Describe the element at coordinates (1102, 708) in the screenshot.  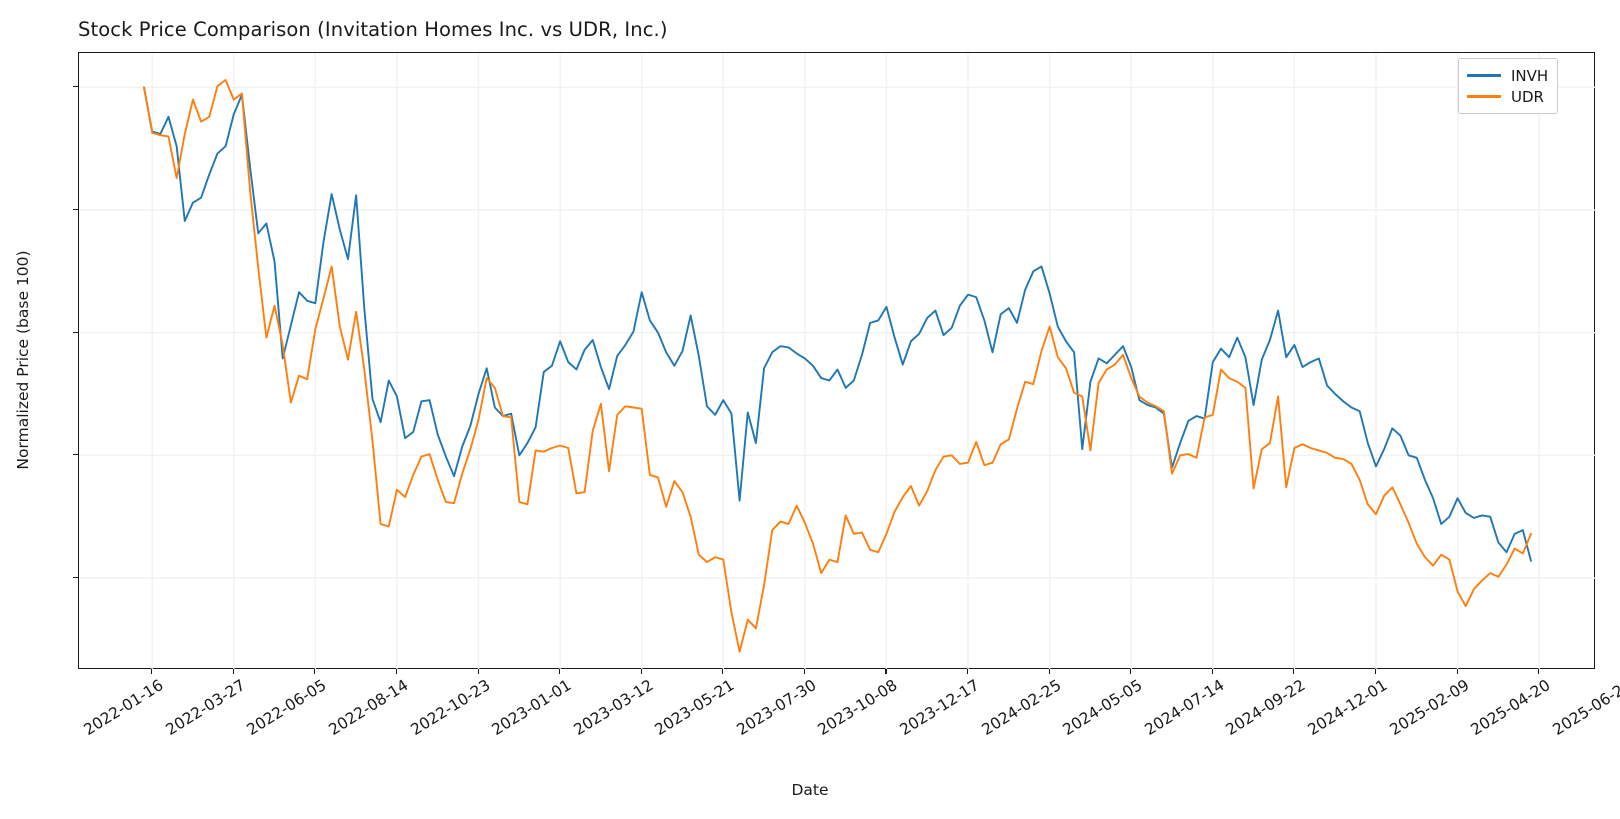
I see `x-tick-label: 2024-05-05` at that location.